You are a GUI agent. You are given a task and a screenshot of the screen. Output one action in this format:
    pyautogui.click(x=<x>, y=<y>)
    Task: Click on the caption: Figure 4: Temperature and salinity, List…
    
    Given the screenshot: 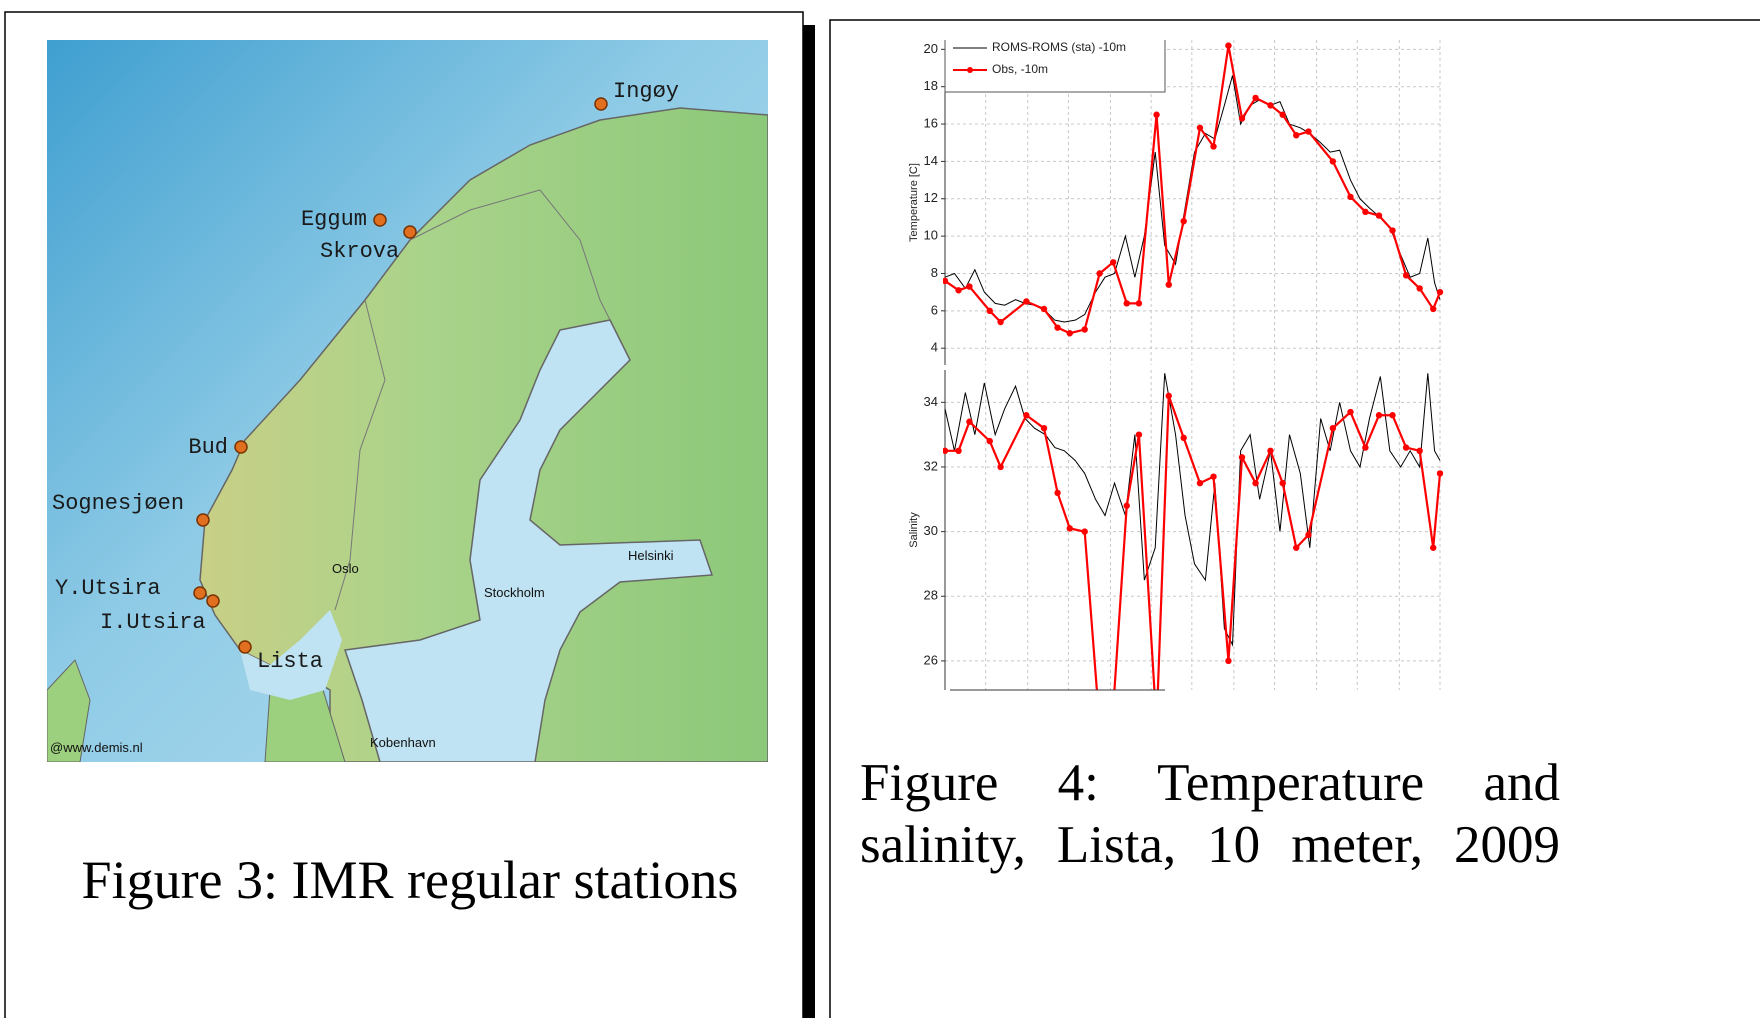 What is the action you would take?
    pyautogui.click(x=1210, y=814)
    